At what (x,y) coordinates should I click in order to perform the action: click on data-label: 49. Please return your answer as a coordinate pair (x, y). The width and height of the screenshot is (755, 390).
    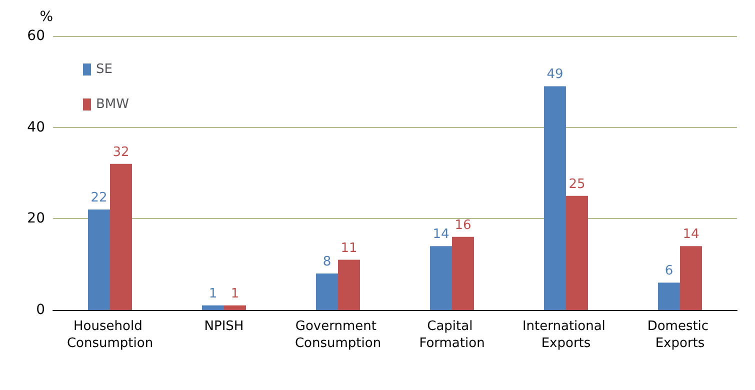
    Looking at the image, I should click on (555, 74).